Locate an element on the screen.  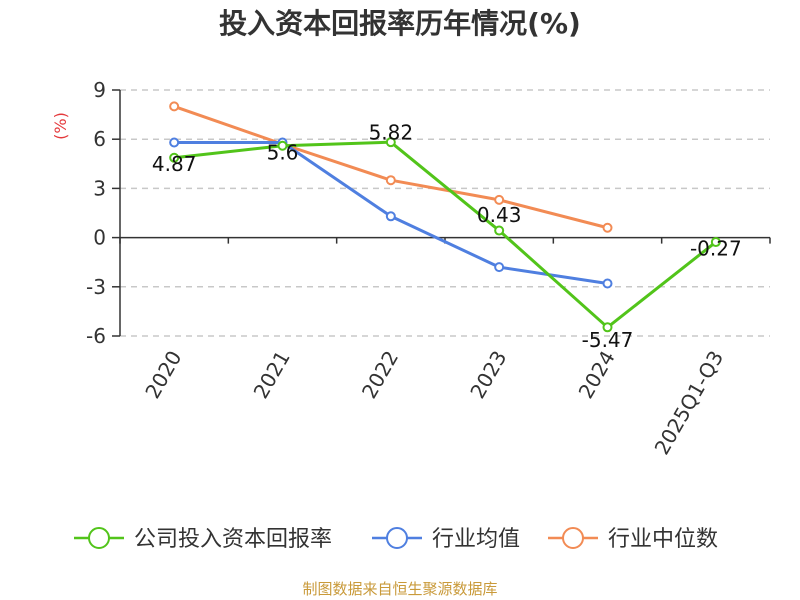
y-tick-label: 6 is located at coordinates (99, 139).